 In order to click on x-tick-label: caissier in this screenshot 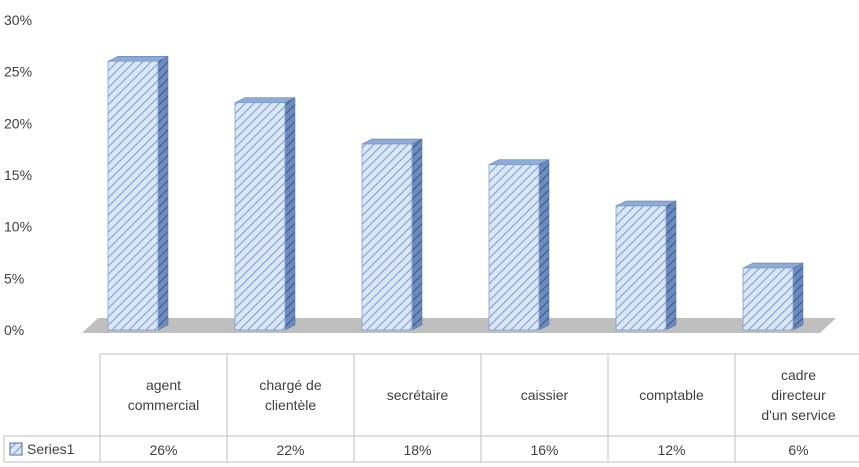, I will do `click(545, 395)`.